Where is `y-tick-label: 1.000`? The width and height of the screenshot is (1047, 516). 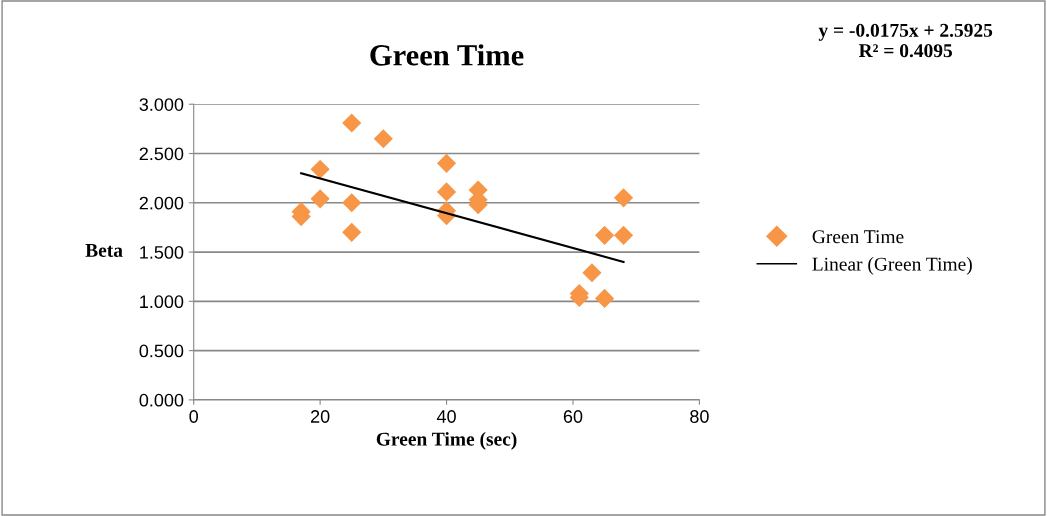 y-tick-label: 1.000 is located at coordinates (162, 302).